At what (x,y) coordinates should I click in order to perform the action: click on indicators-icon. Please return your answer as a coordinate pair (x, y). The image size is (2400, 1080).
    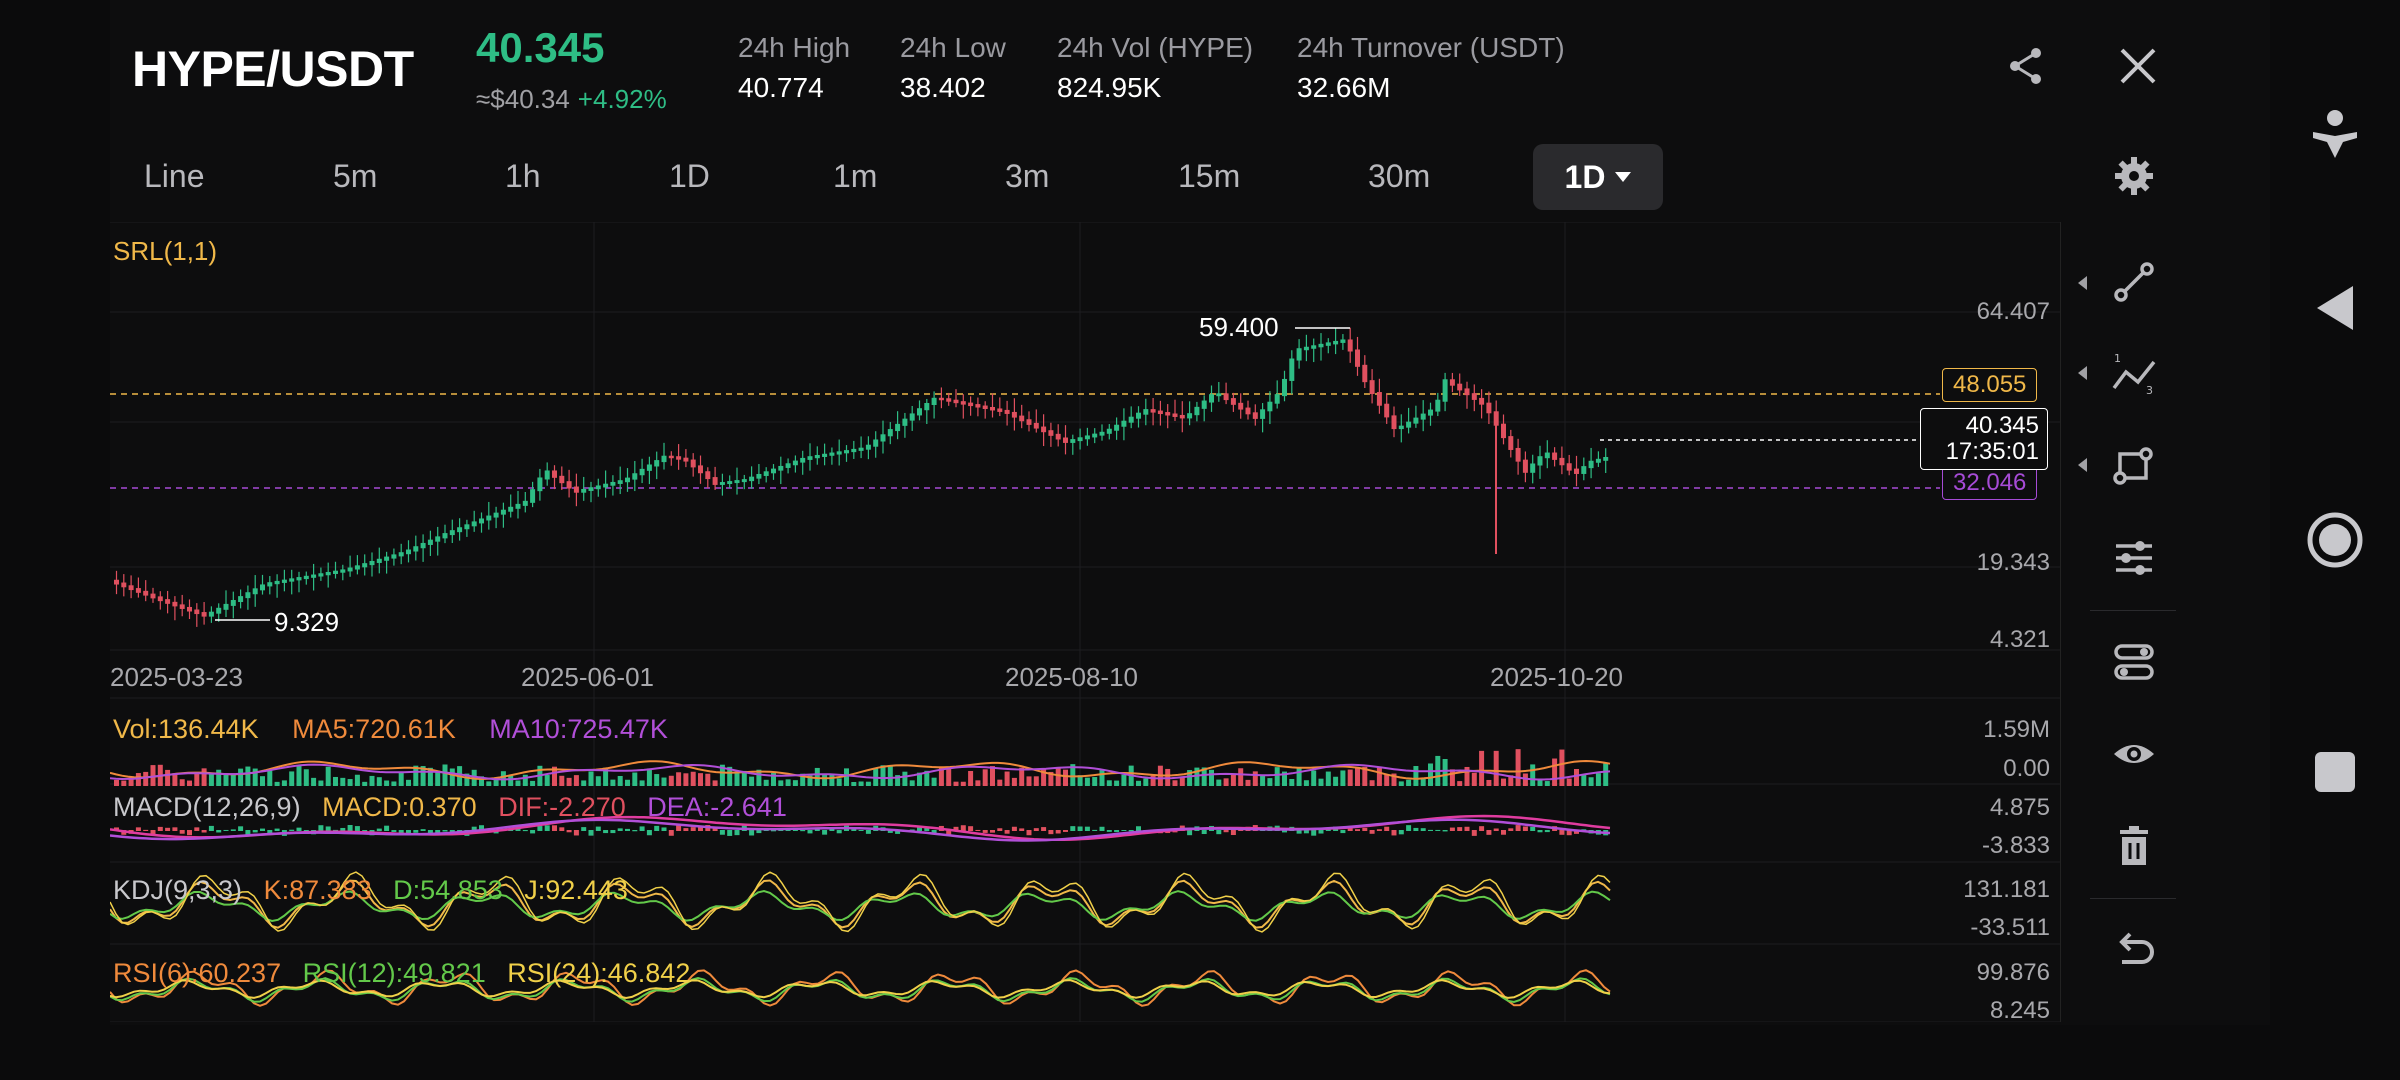
    Looking at the image, I should click on (2134, 558).